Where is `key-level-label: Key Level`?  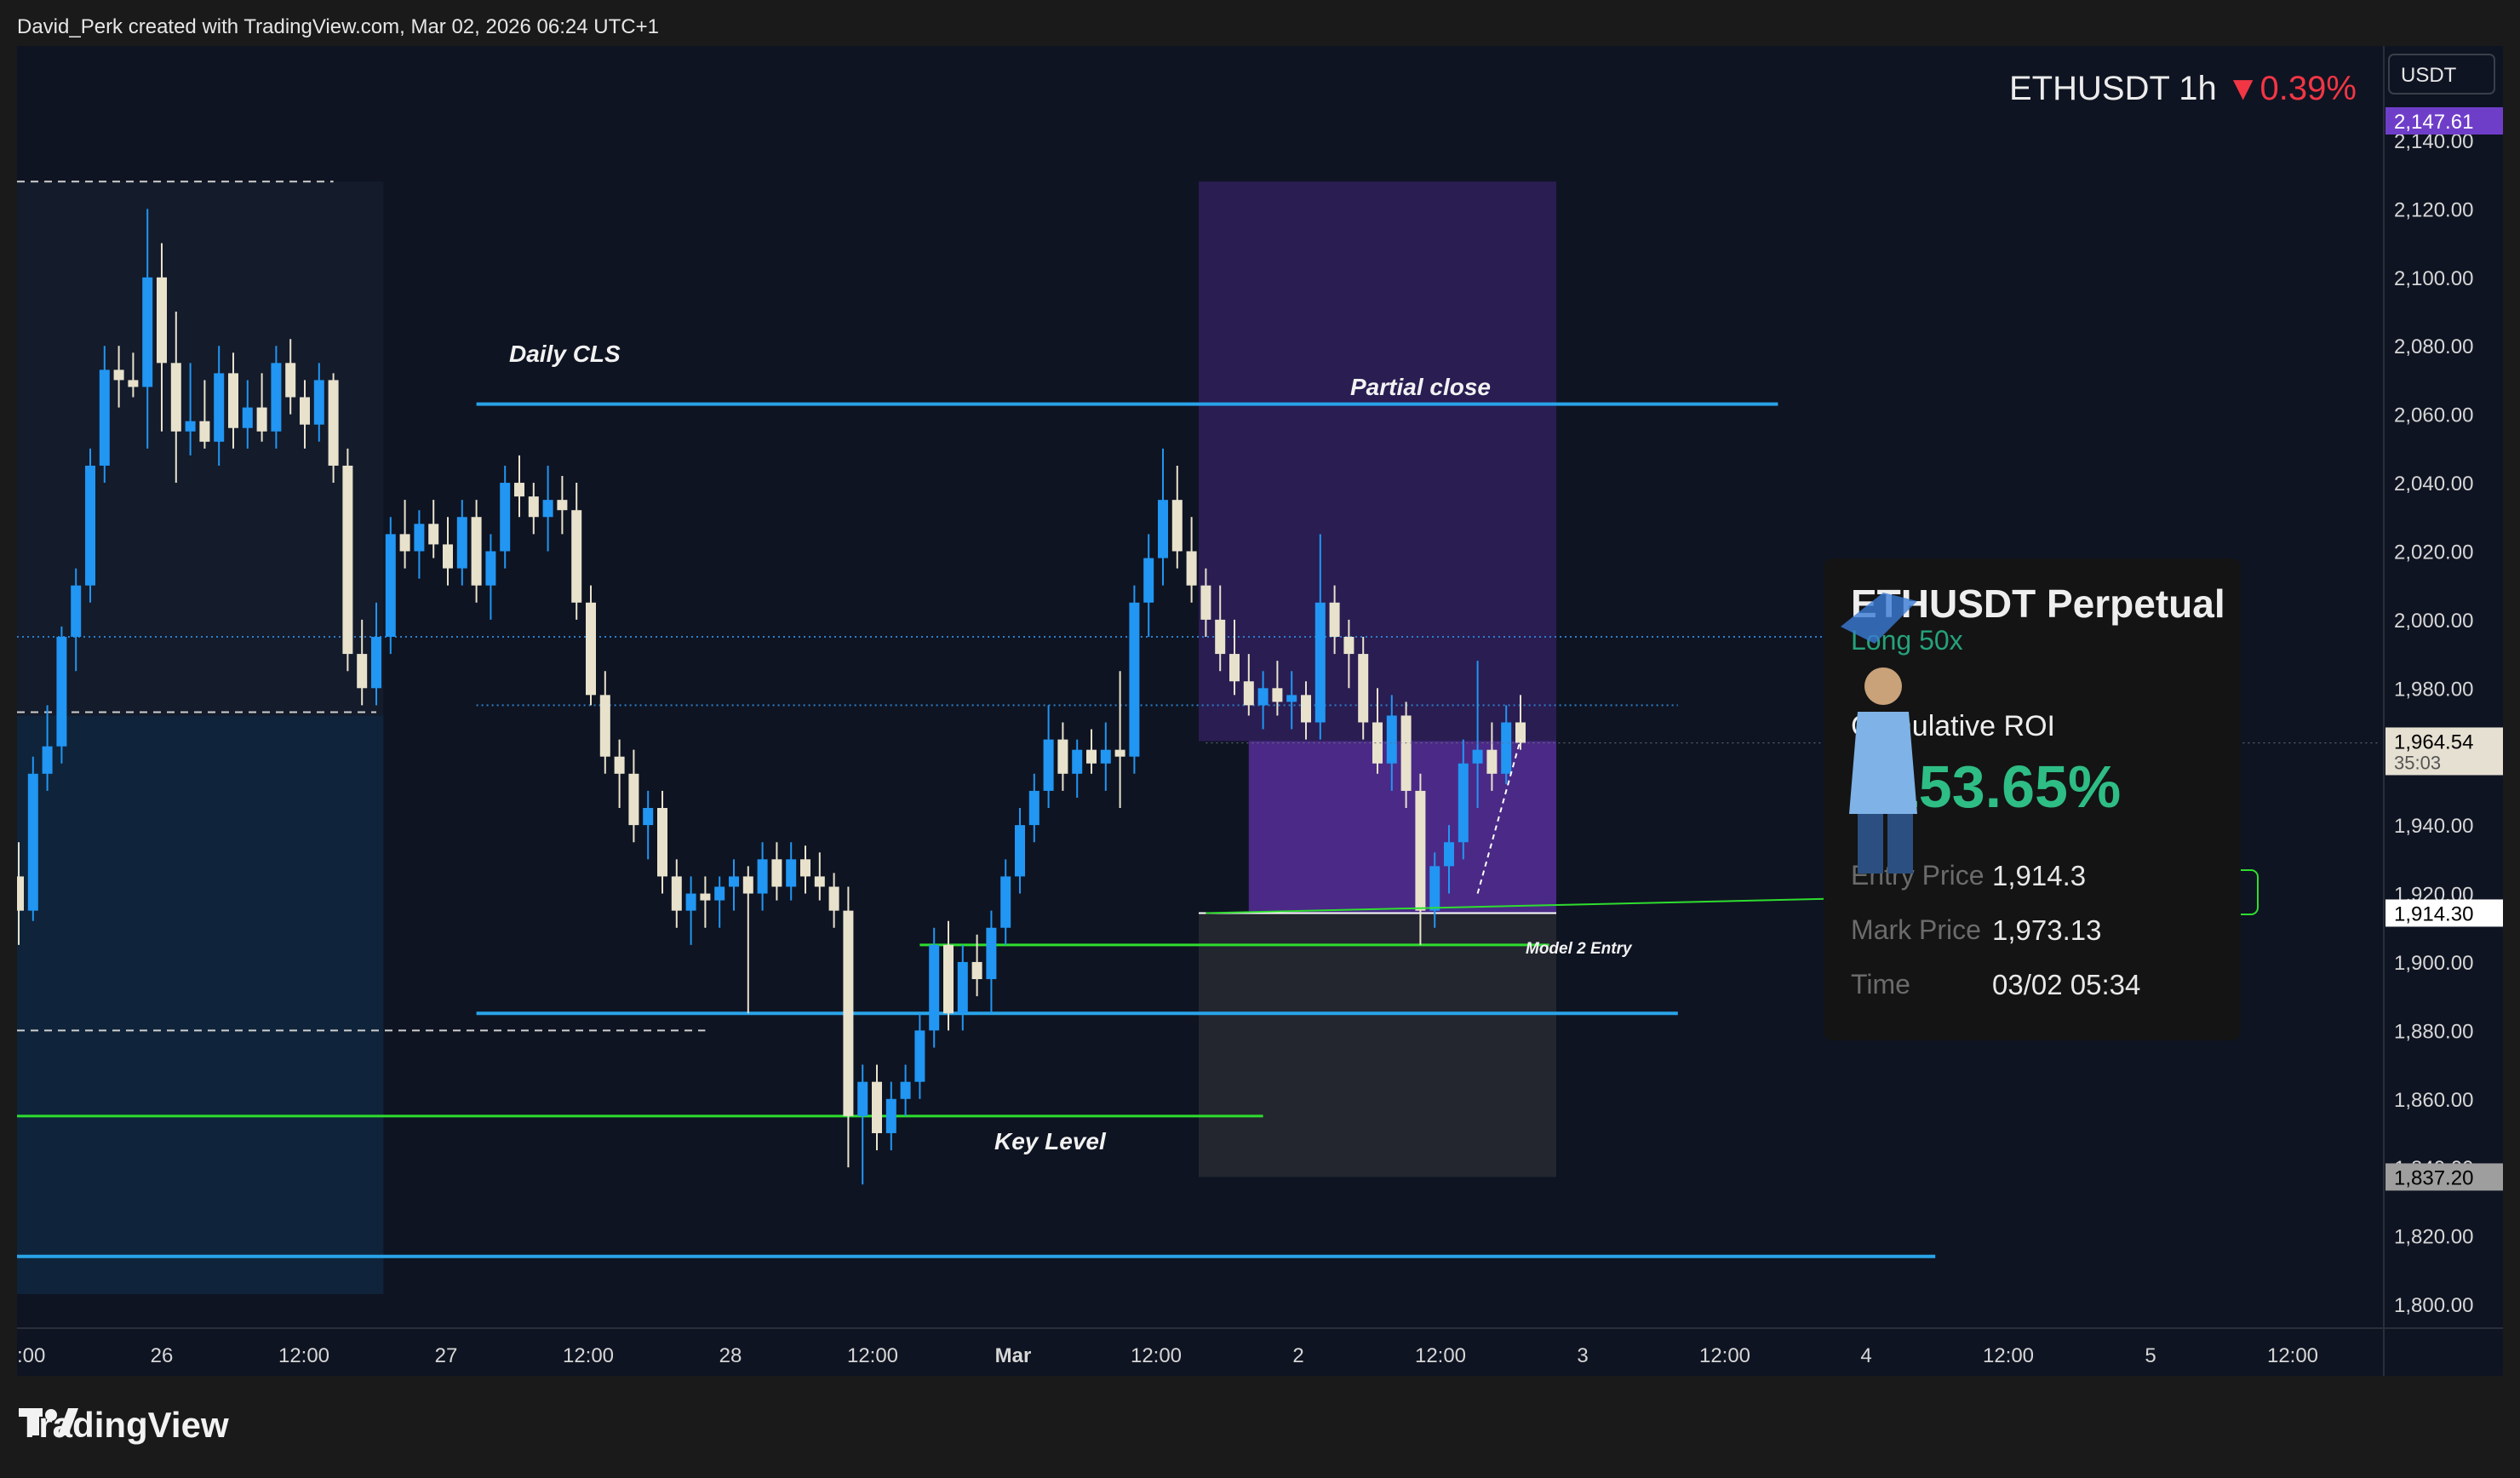
key-level-label: Key Level is located at coordinates (1050, 1141).